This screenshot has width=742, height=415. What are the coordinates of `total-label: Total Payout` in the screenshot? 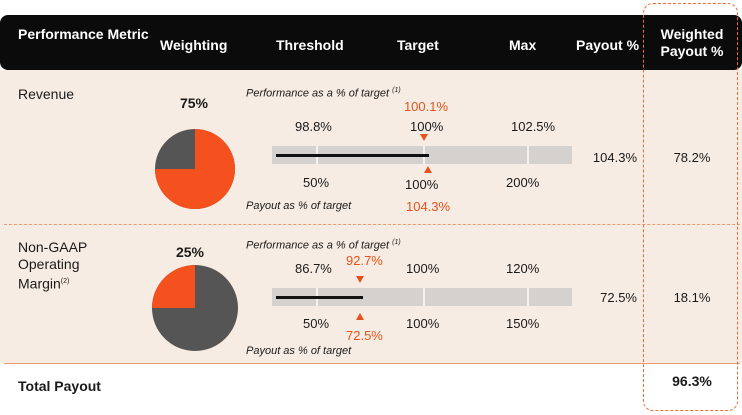 It's located at (59, 386).